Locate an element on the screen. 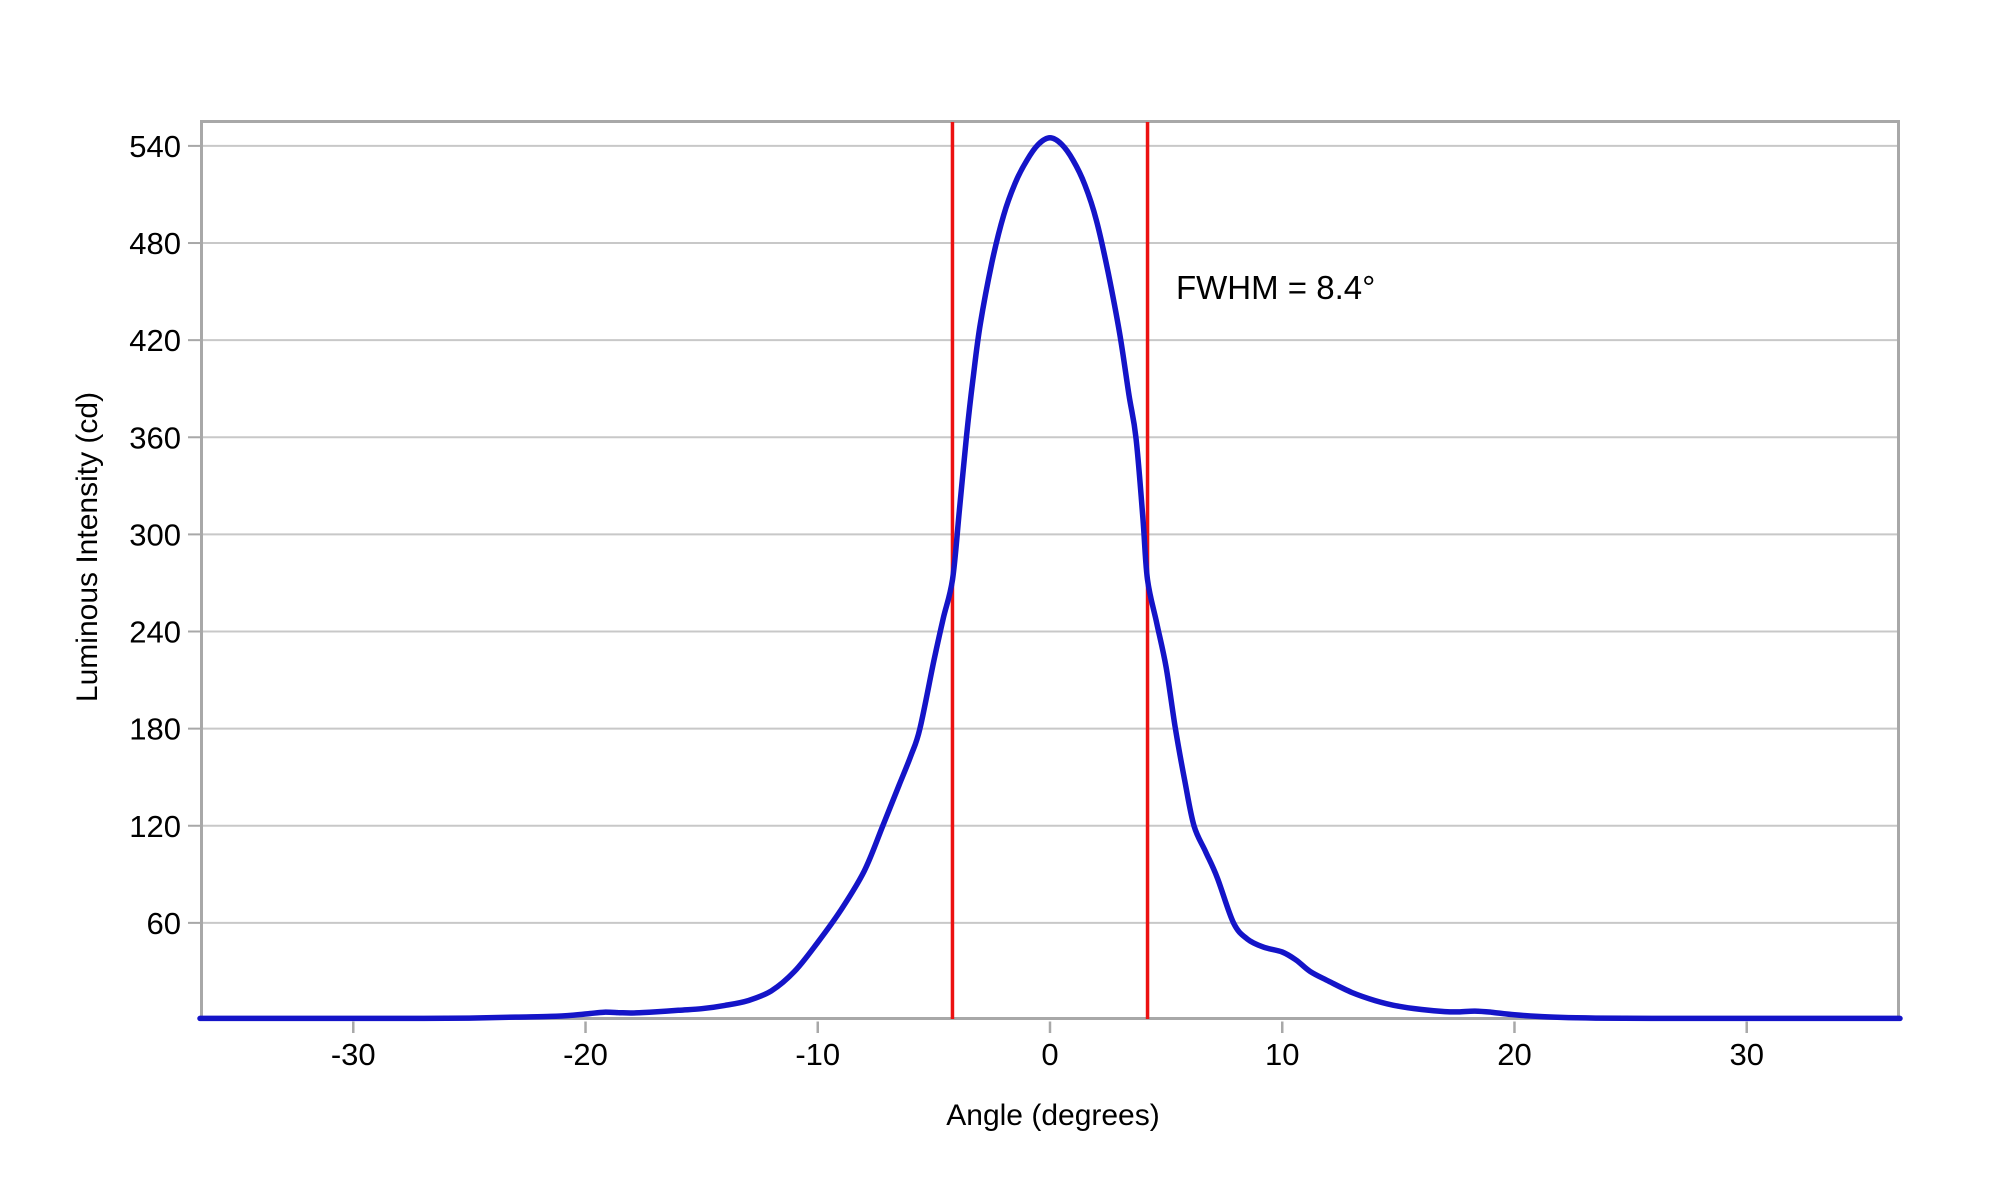  y-tick-label: 240 is located at coordinates (155, 632).